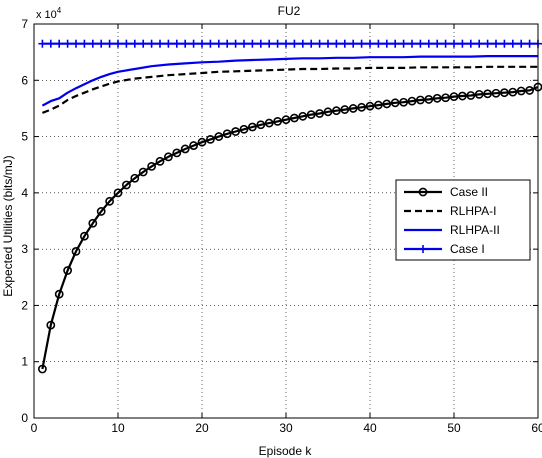 The height and width of the screenshot is (458, 542). What do you see at coordinates (289, 11) in the screenshot?
I see `chart-title: FU2` at bounding box center [289, 11].